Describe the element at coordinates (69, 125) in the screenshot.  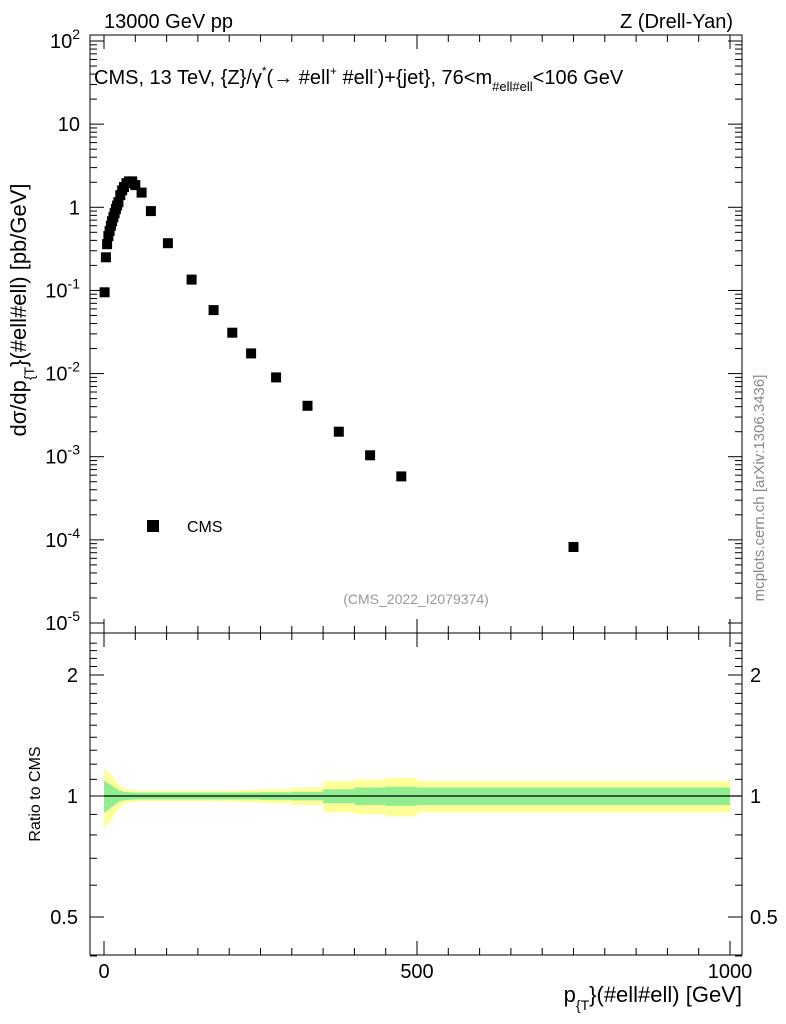
I see `y-tick-label: 10` at that location.